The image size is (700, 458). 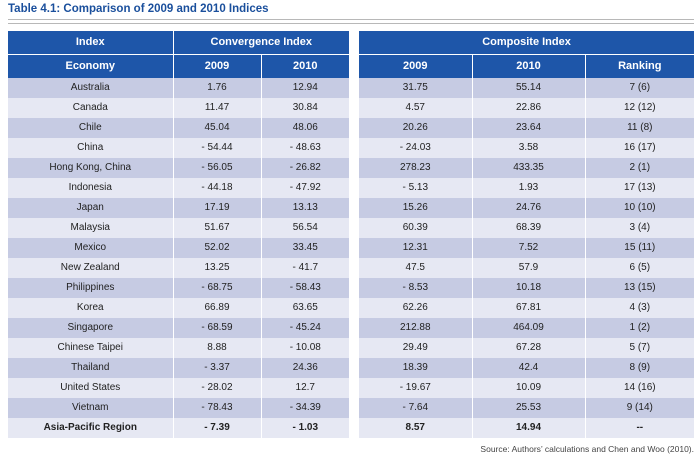 I want to click on cell-comp-2010: 3.58, so click(x=528, y=148).